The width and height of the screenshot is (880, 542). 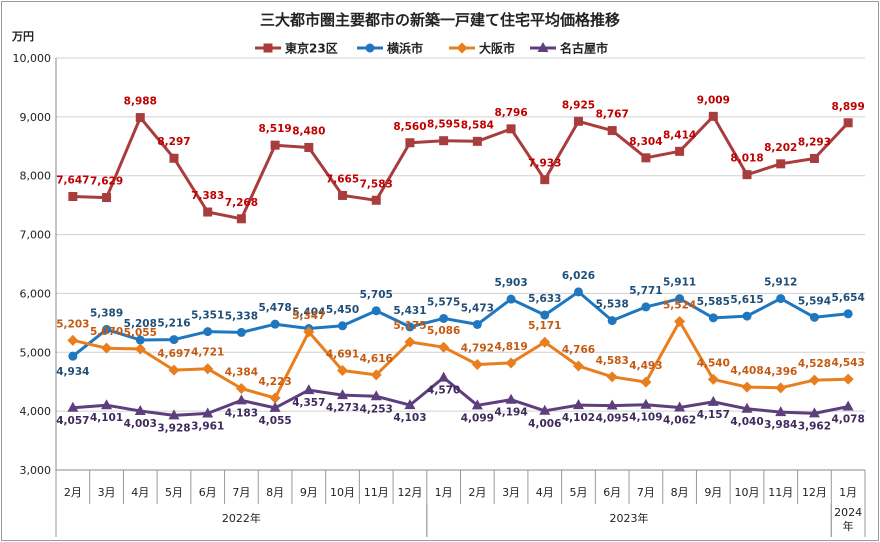 I want to click on series-3-label-2: 4,003, so click(x=140, y=424).